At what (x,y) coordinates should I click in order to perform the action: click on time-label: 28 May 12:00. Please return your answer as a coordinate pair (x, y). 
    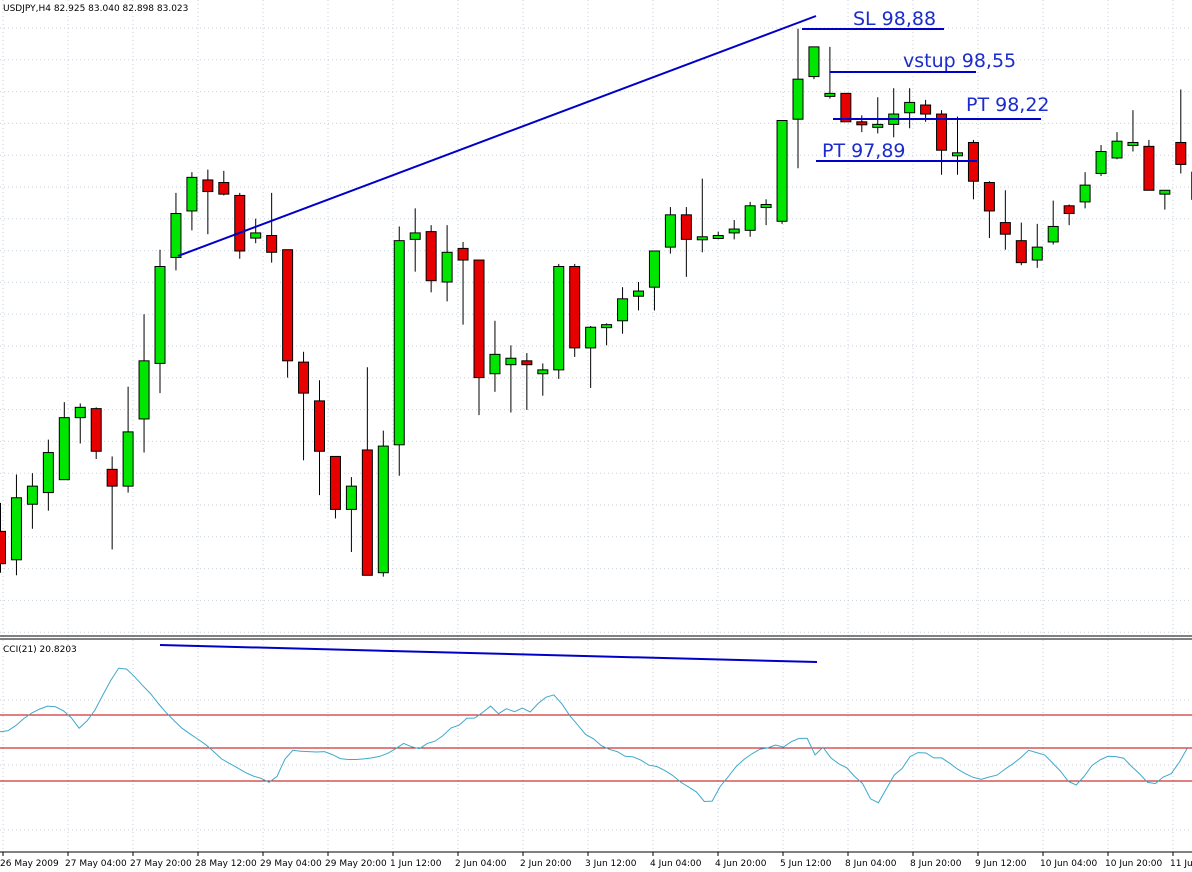
    Looking at the image, I should click on (226, 864).